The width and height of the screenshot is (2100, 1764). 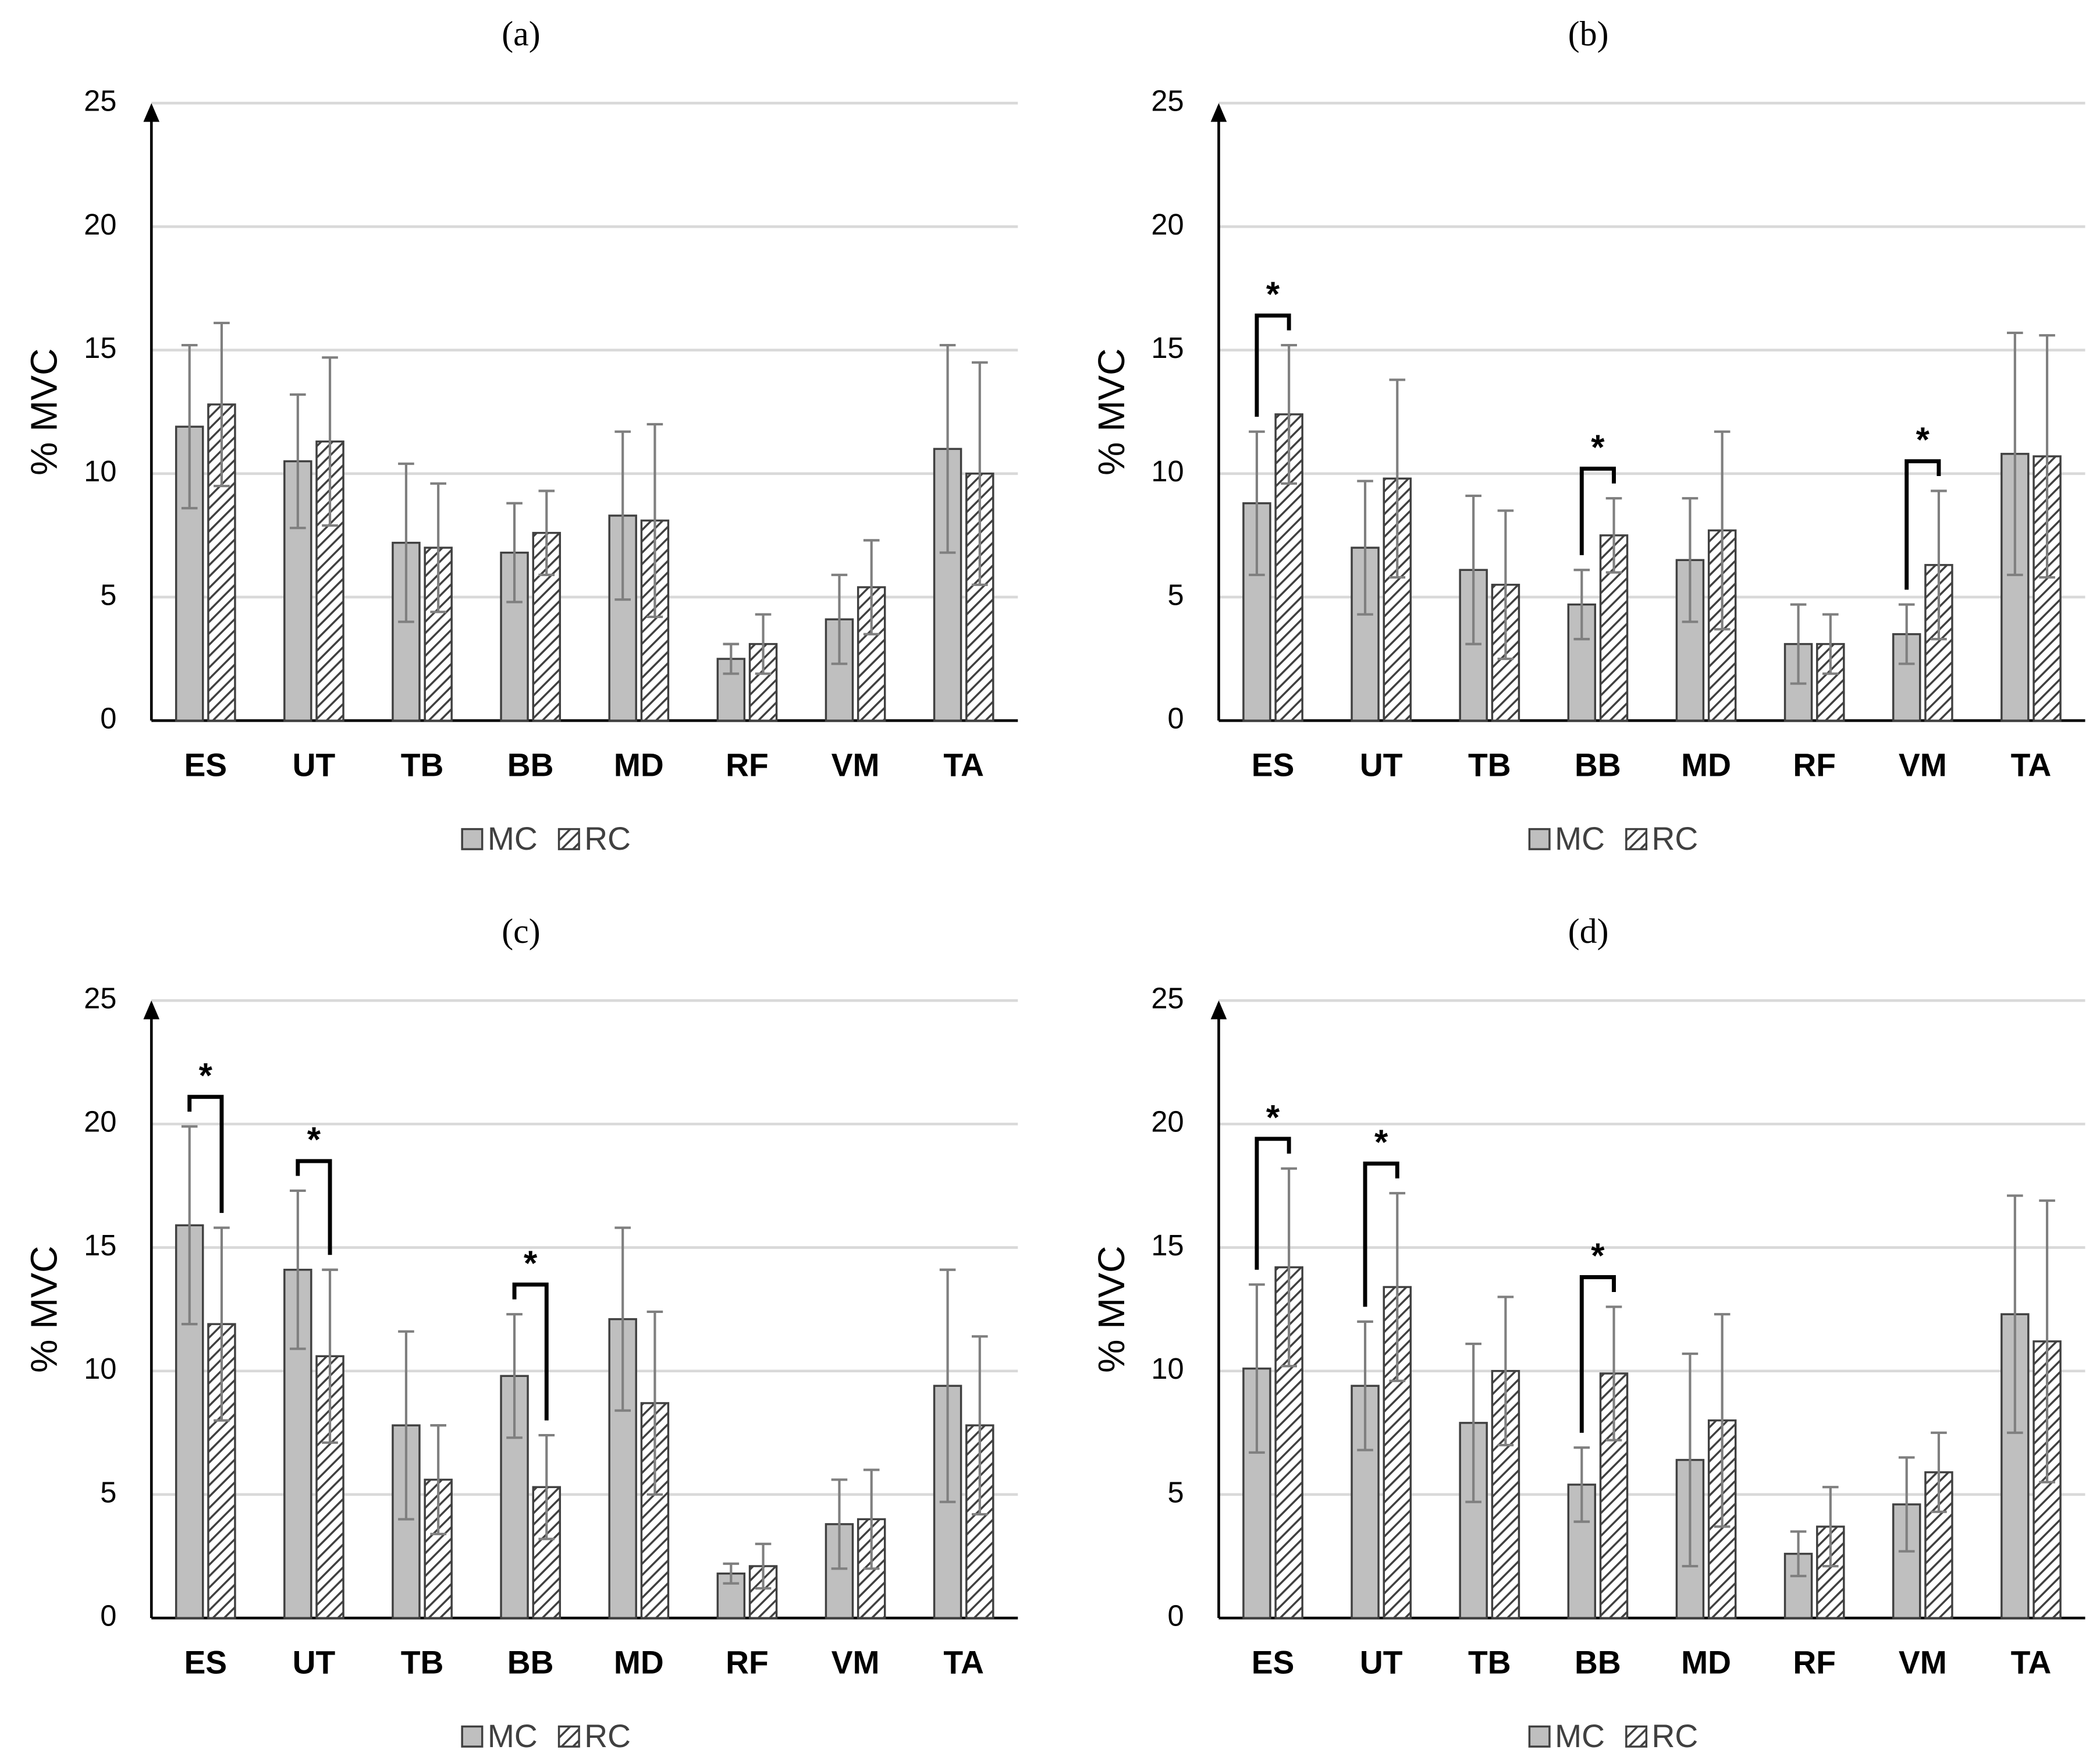 I want to click on panel-title: (c), so click(x=521, y=931).